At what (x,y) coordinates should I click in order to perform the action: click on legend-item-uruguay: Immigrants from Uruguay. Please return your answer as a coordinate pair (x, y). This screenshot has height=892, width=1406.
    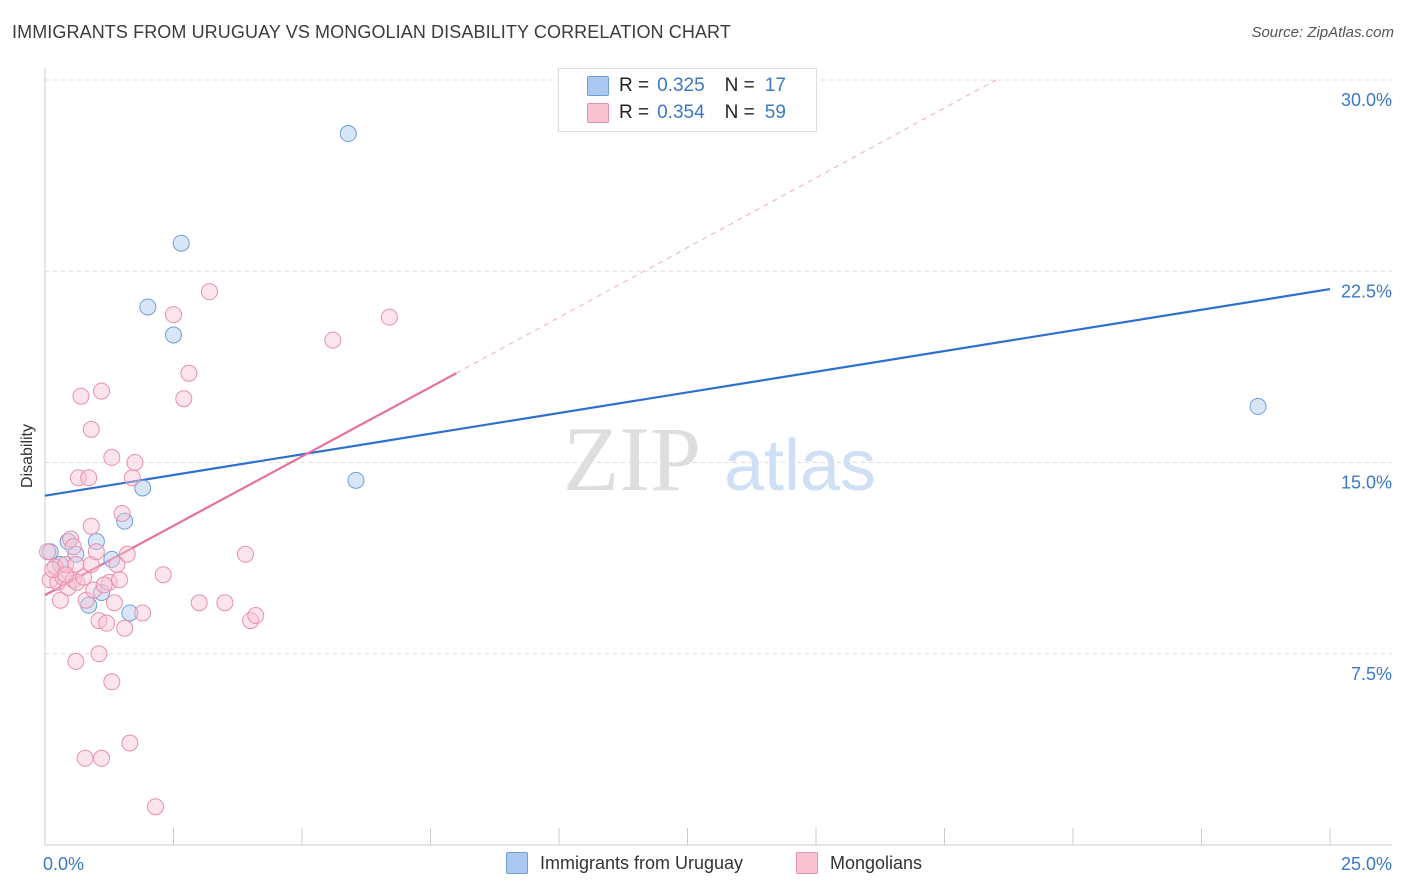
    Looking at the image, I should click on (624, 863).